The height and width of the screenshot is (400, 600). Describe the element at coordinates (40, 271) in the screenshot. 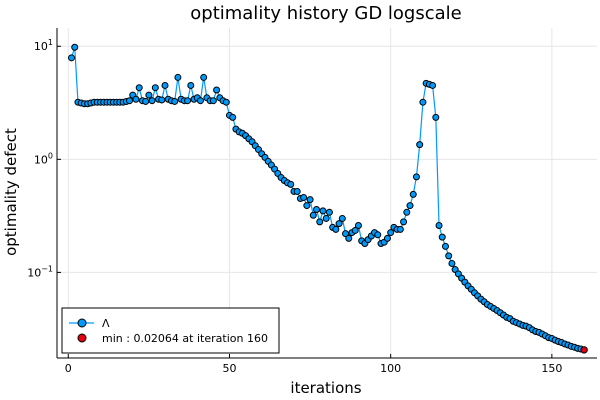

I see `y-tick-label: 10⁻¹` at that location.